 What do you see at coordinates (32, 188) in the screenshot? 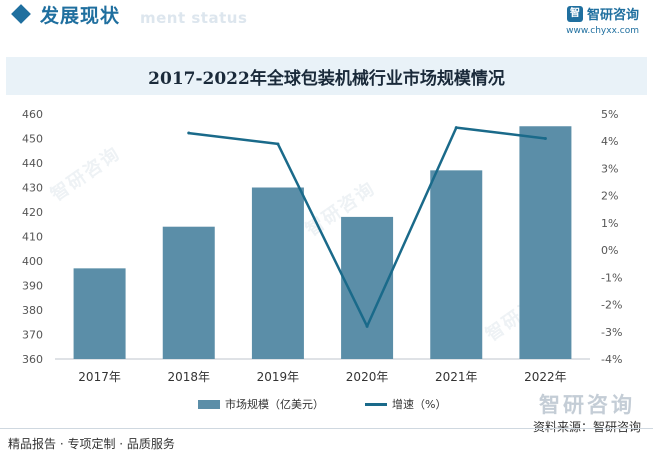
I see `left-axis-tick-label: 430` at bounding box center [32, 188].